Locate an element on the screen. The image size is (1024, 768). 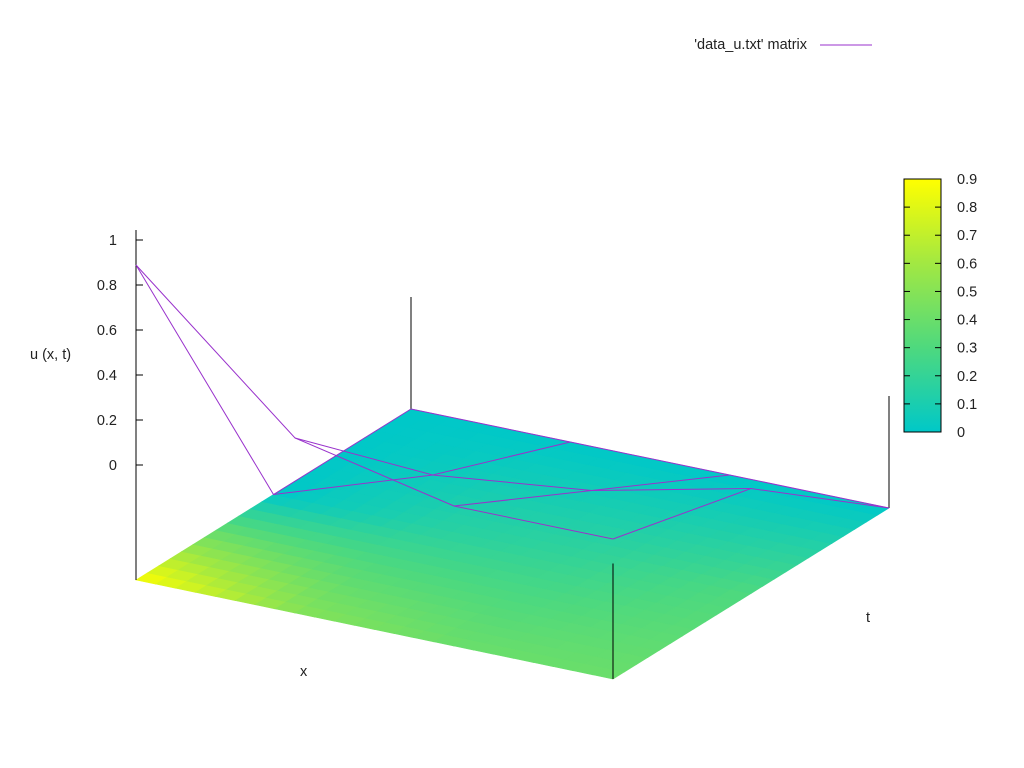
colorbar-tick-label: 0.7 is located at coordinates (967, 236).